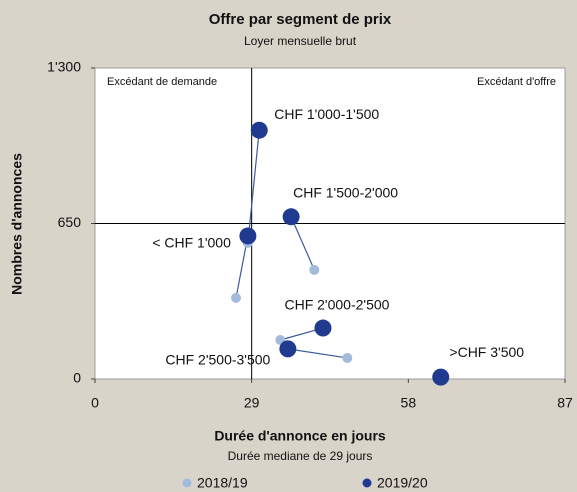  Describe the element at coordinates (70, 222) in the screenshot. I see `y-tick-label: 650` at that location.